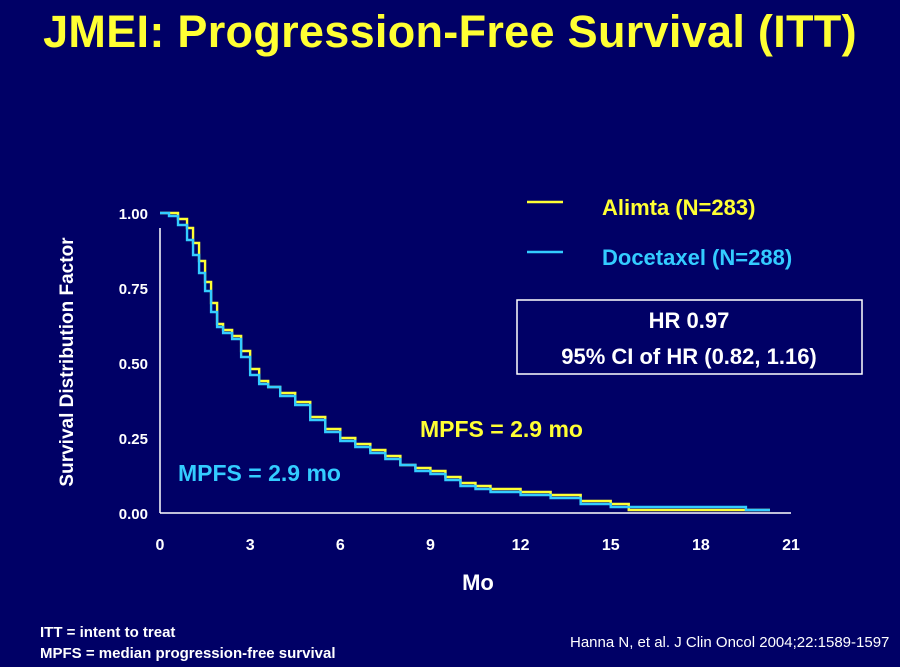 The image size is (900, 667). Describe the element at coordinates (430, 545) in the screenshot. I see `x-tick-label: 9` at that location.